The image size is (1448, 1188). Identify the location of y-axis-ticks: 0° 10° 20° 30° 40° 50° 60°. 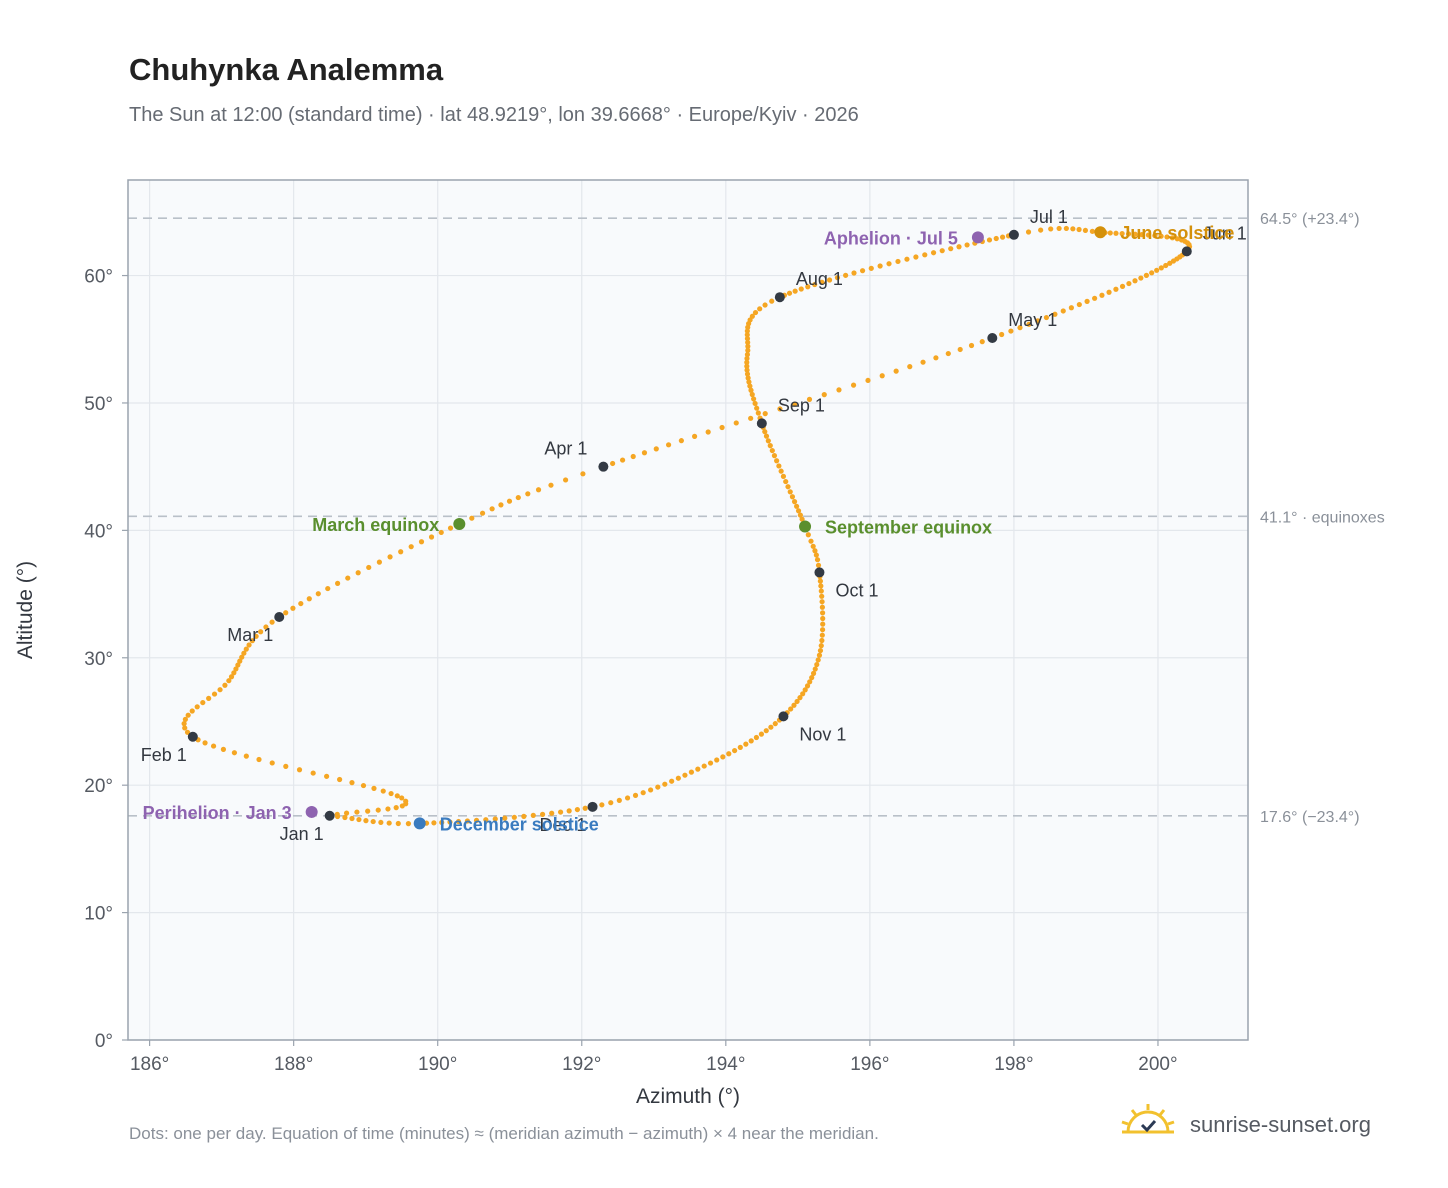
(106, 659).